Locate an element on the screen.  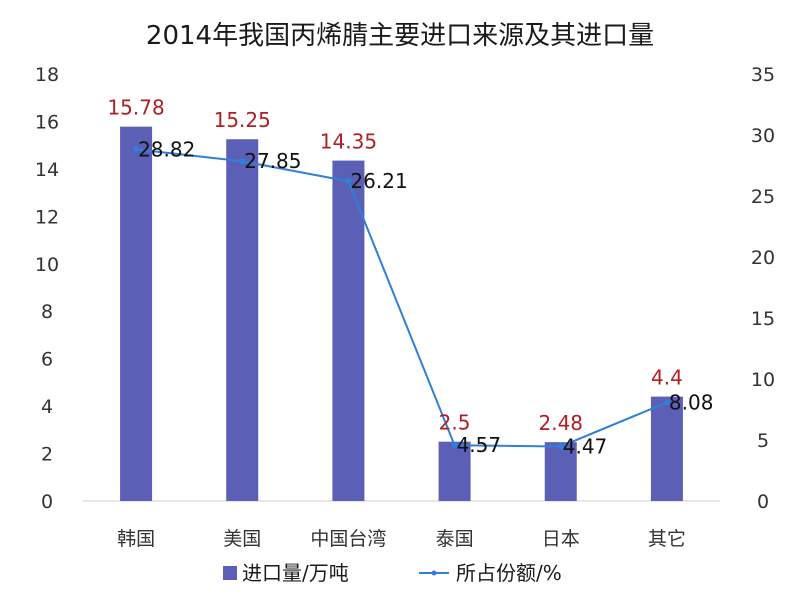
line-data-label: 26.21 is located at coordinates (378, 181).